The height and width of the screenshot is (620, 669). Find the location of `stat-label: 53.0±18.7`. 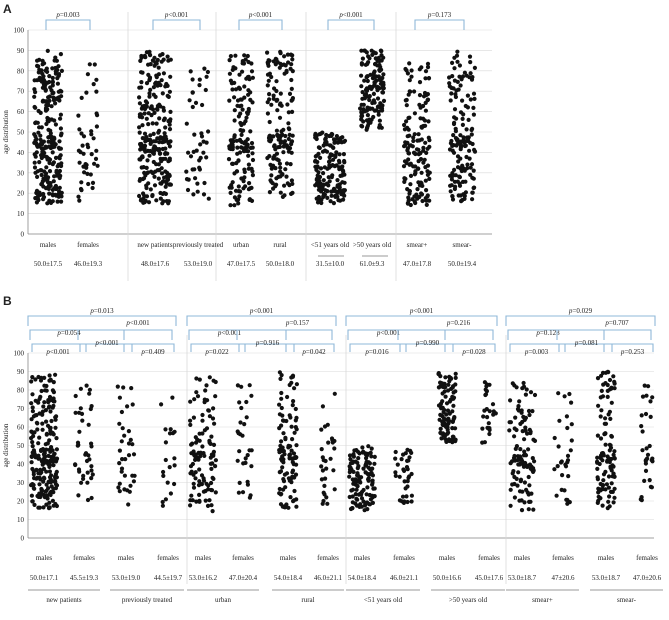

stat-label: 53.0±18.7 is located at coordinates (606, 578).